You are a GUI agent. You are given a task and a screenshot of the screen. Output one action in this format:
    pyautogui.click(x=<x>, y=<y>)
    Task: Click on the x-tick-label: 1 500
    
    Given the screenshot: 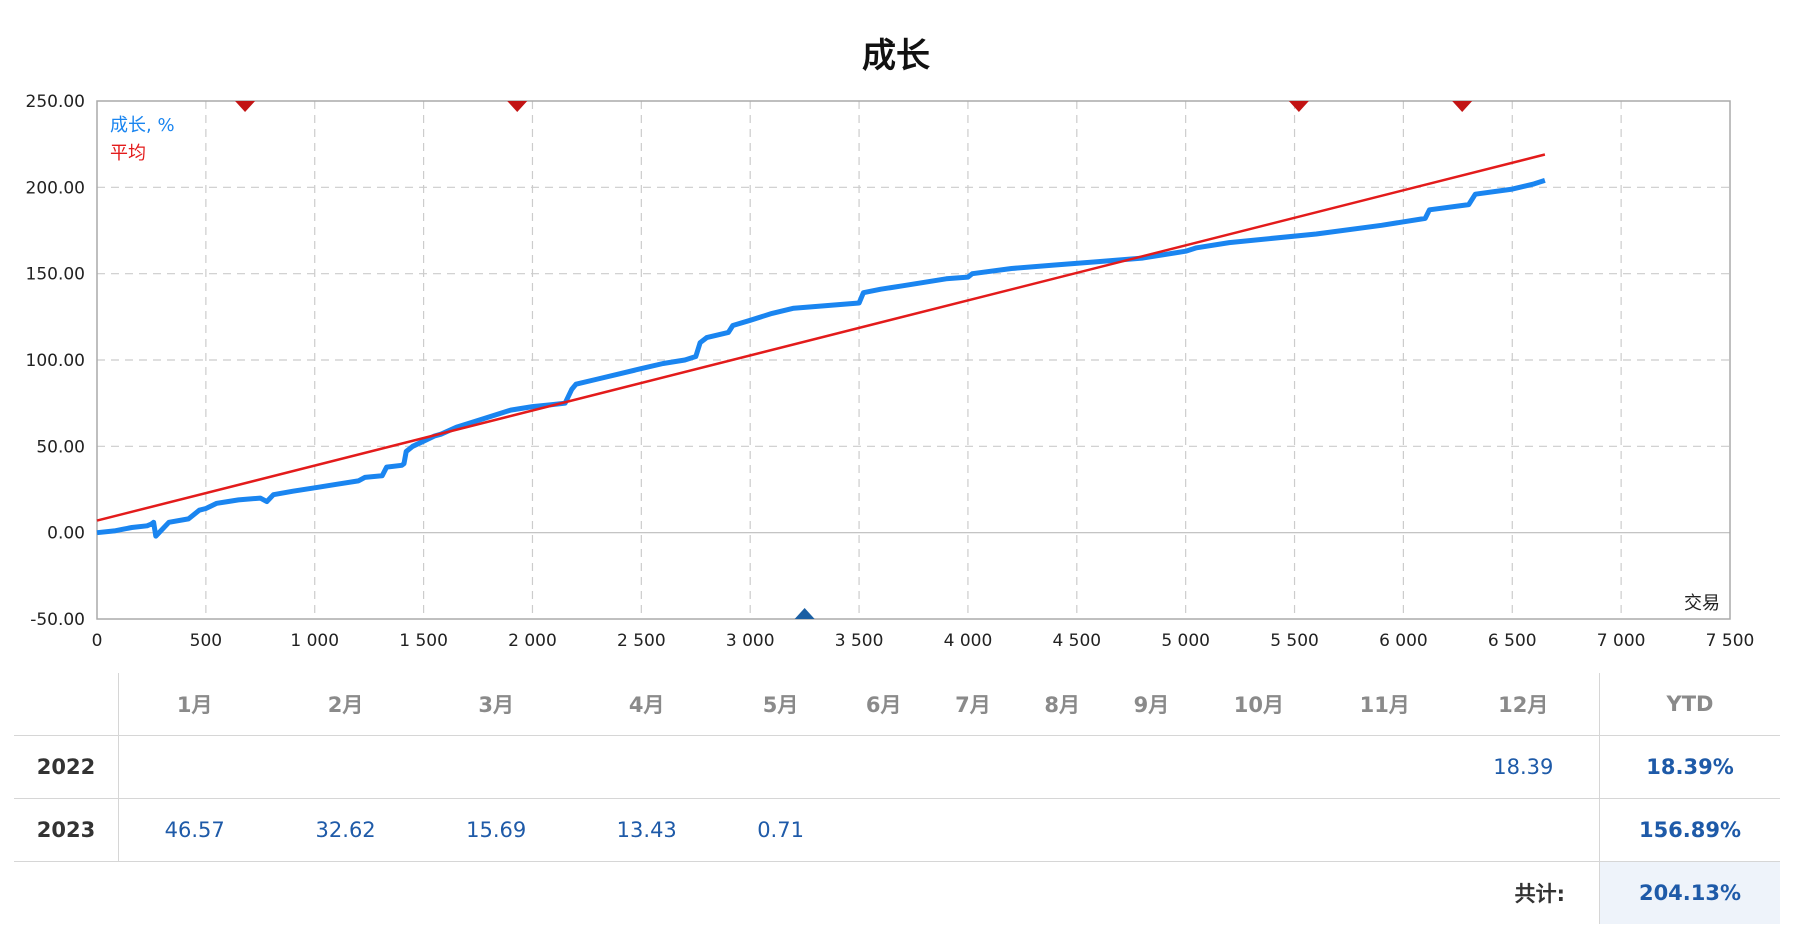 What is the action you would take?
    pyautogui.click(x=423, y=641)
    